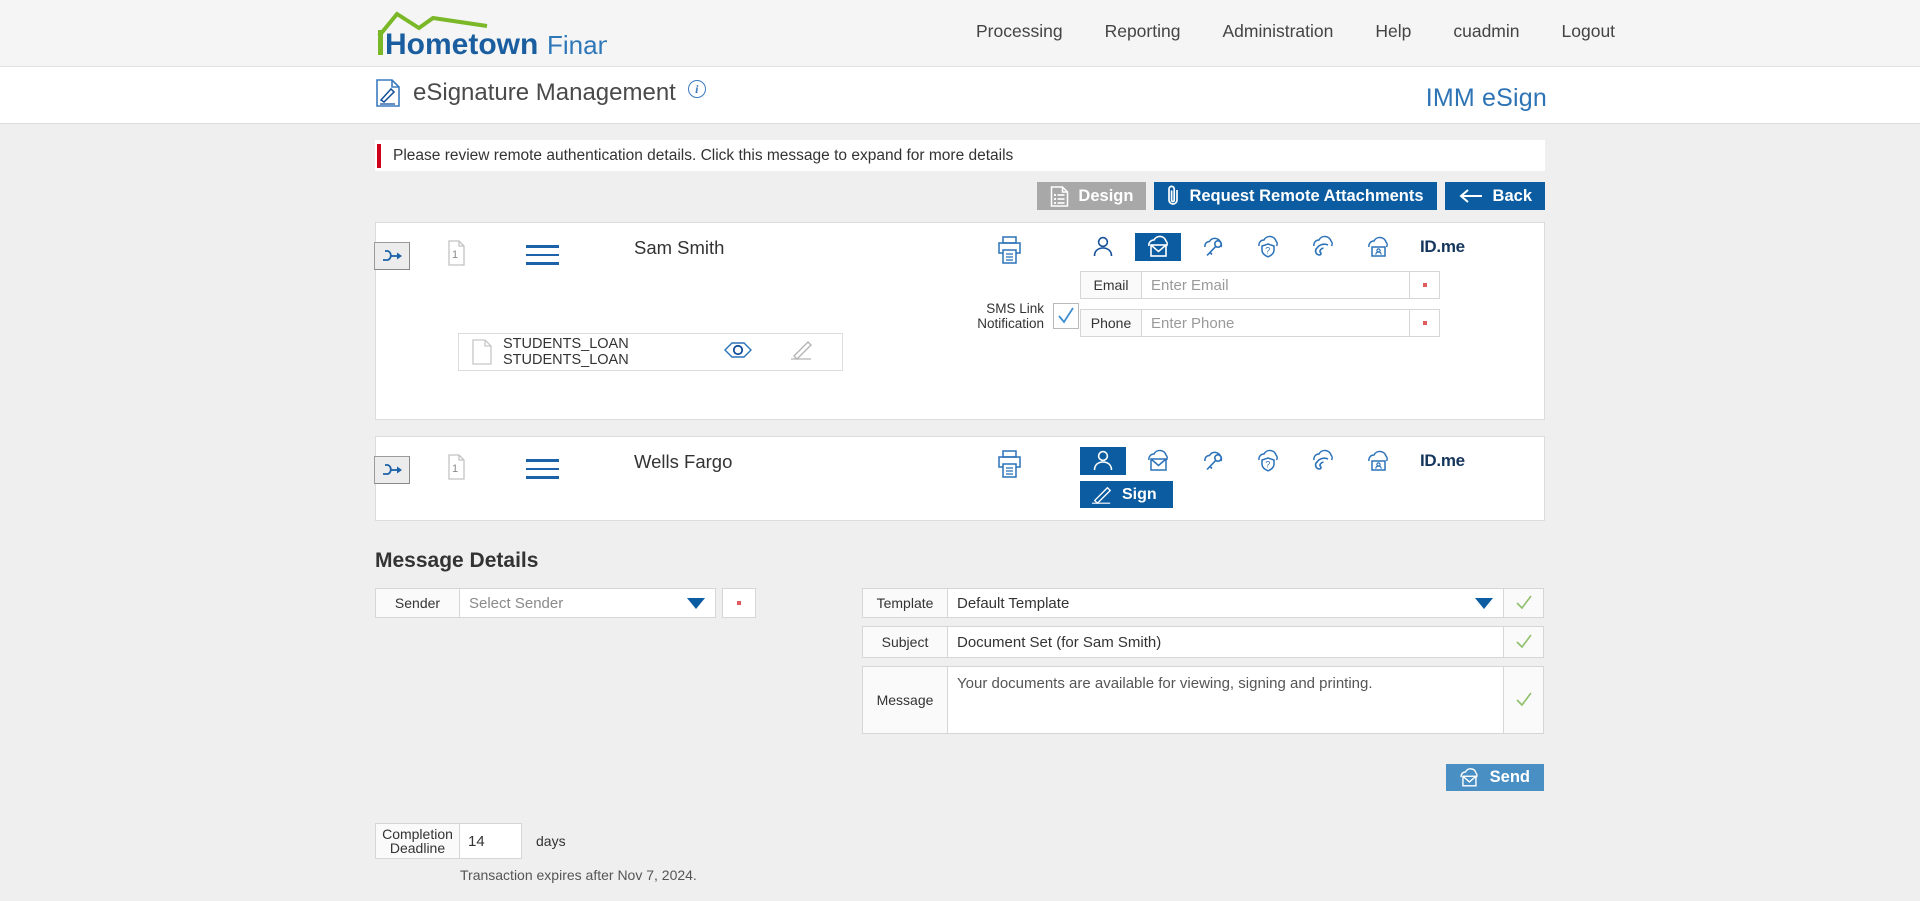  What do you see at coordinates (1393, 31) in the screenshot?
I see `nav-help: Help` at bounding box center [1393, 31].